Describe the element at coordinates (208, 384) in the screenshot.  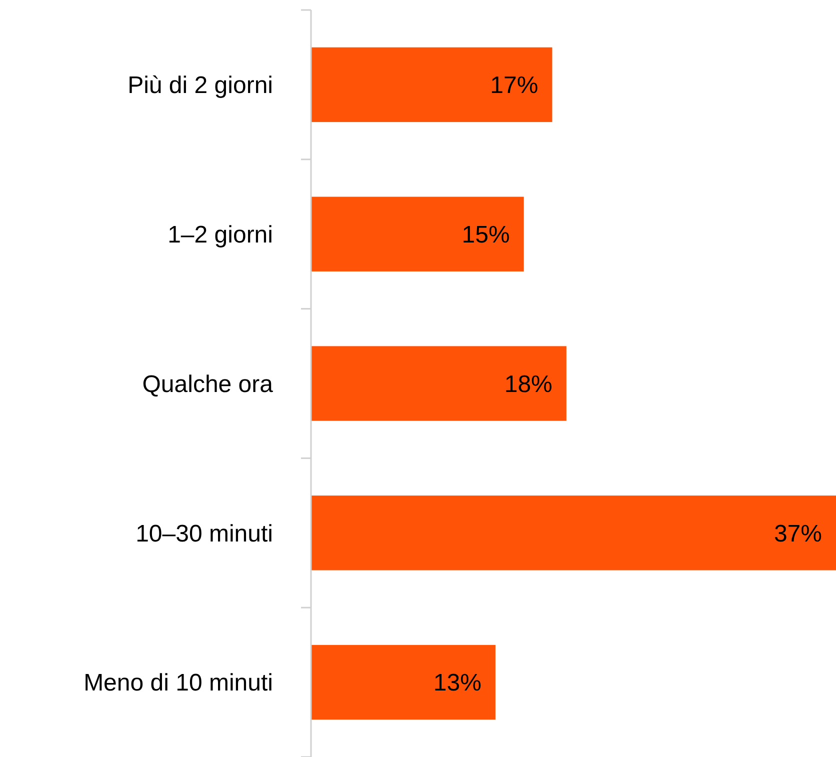
I see `y-tick-label: Qualche ora` at that location.